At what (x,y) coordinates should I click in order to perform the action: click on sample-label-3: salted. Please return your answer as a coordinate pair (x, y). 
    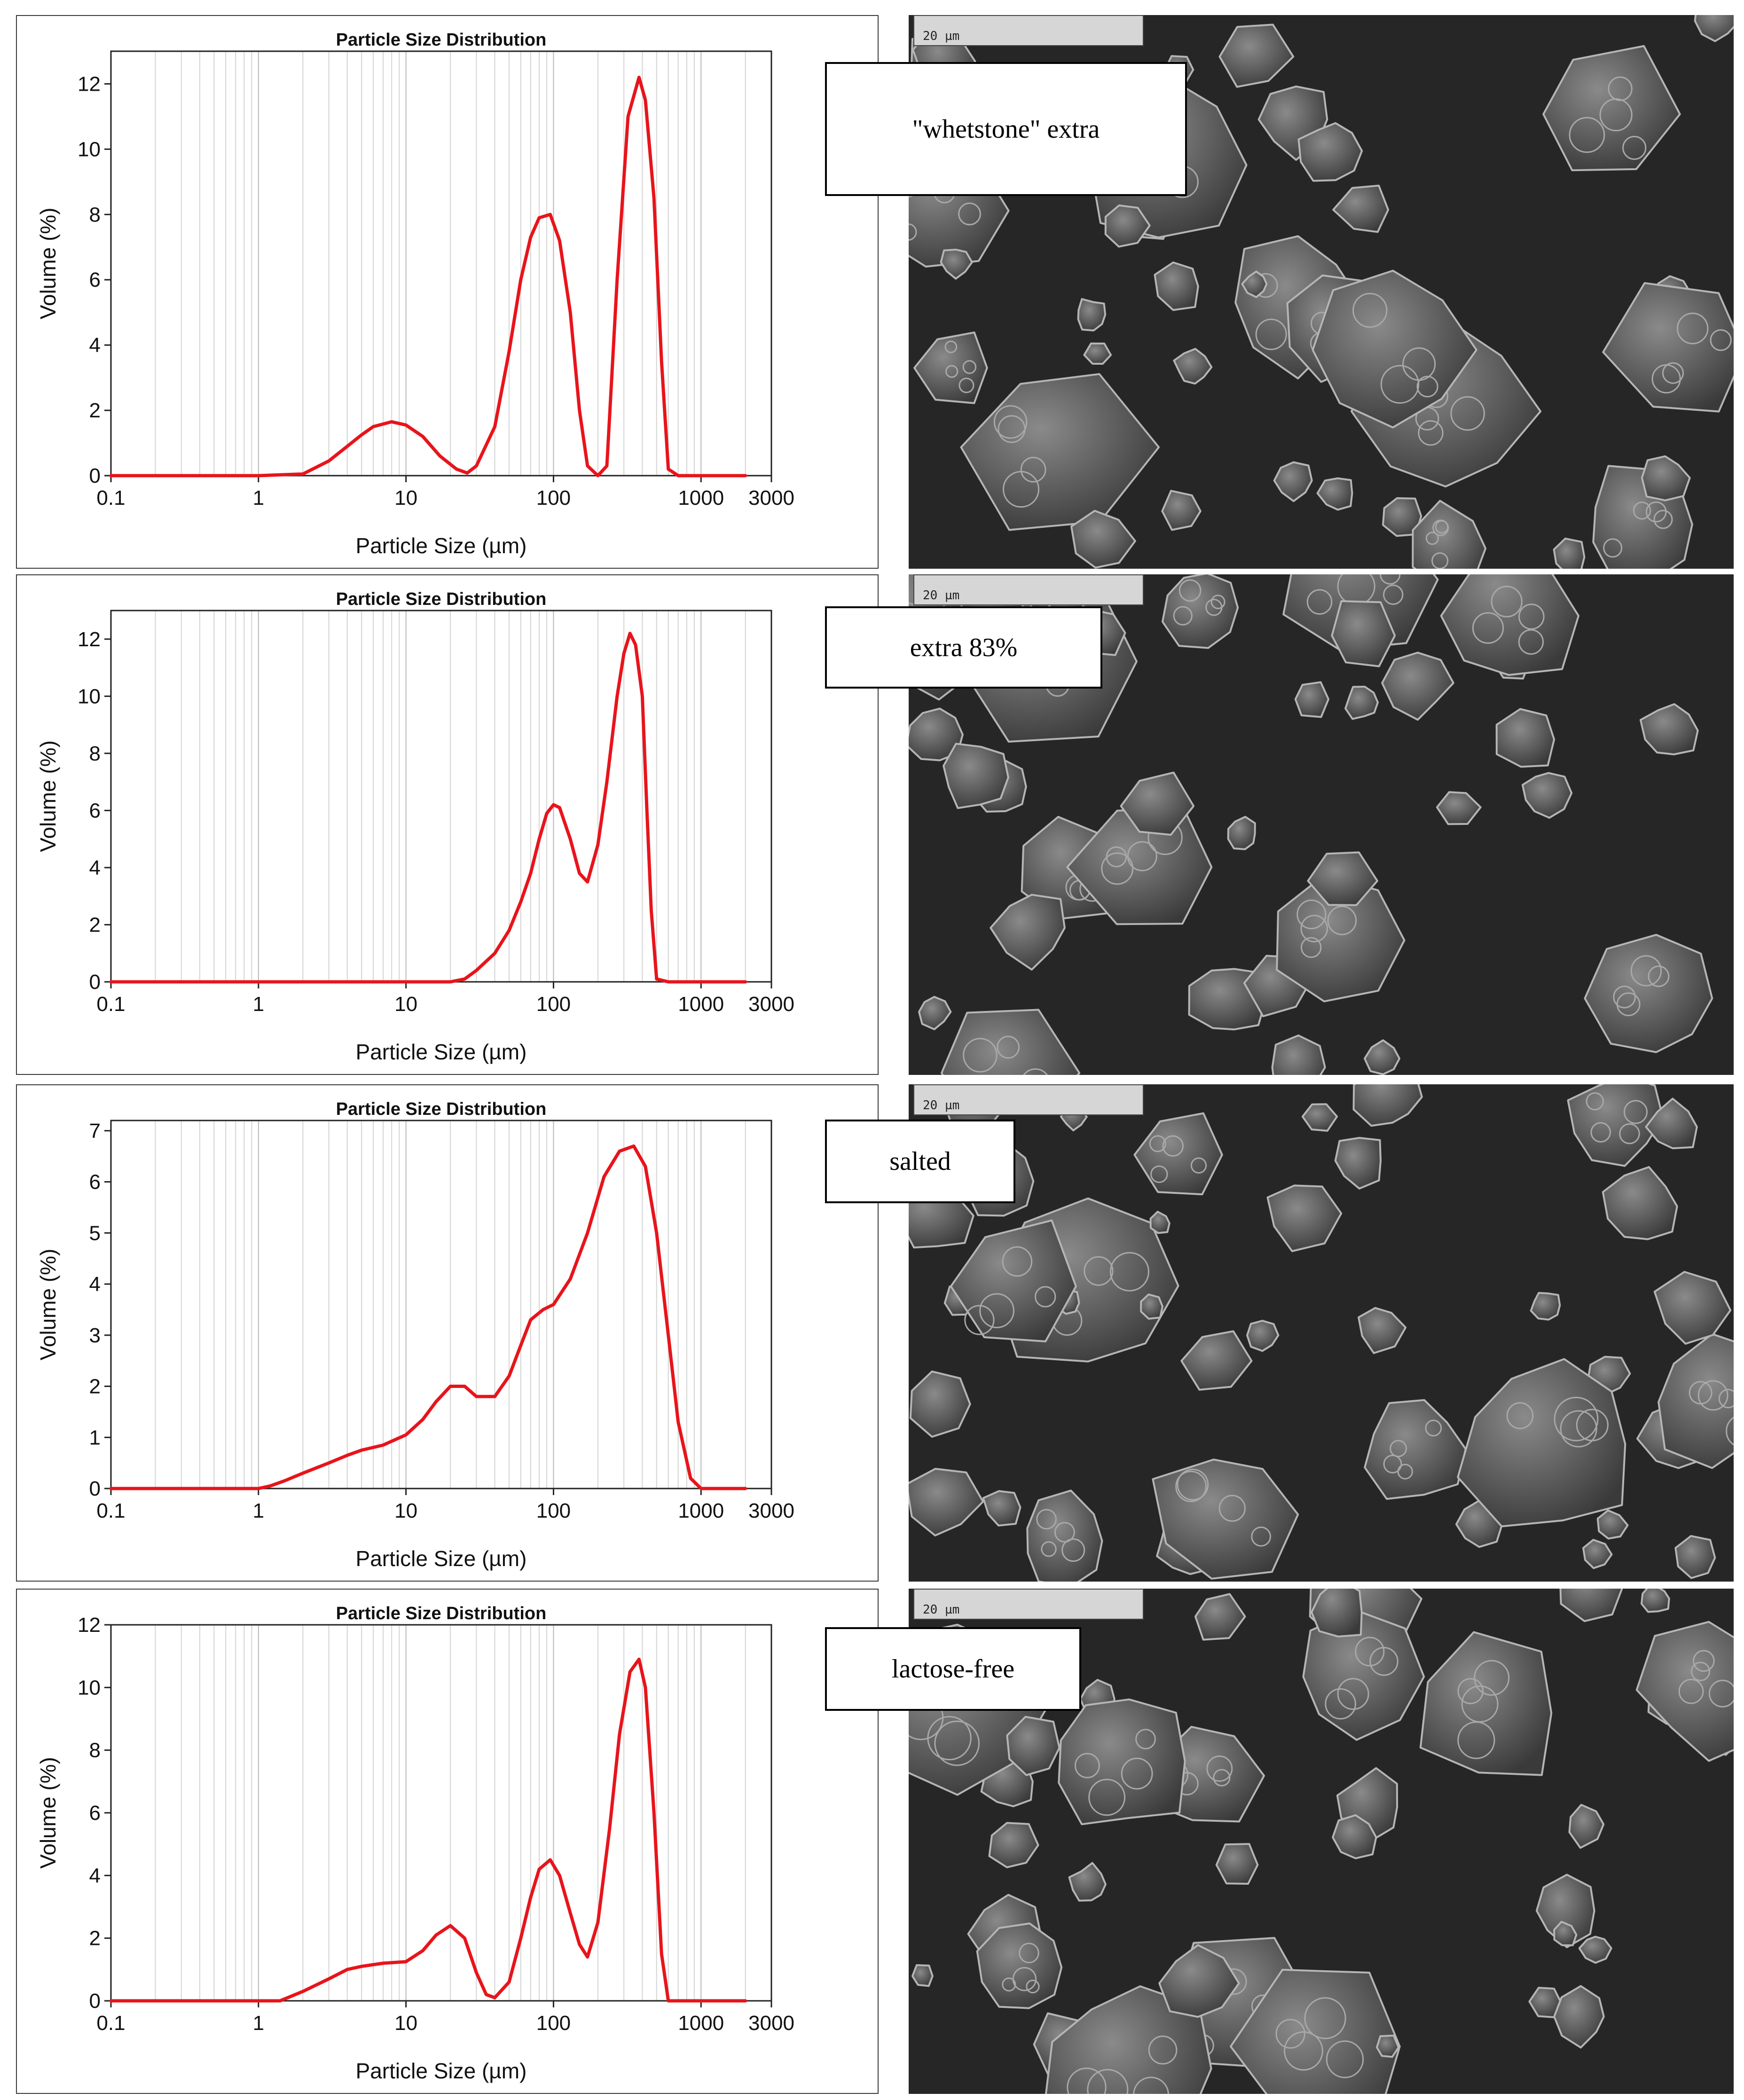
    Looking at the image, I should click on (920, 1161).